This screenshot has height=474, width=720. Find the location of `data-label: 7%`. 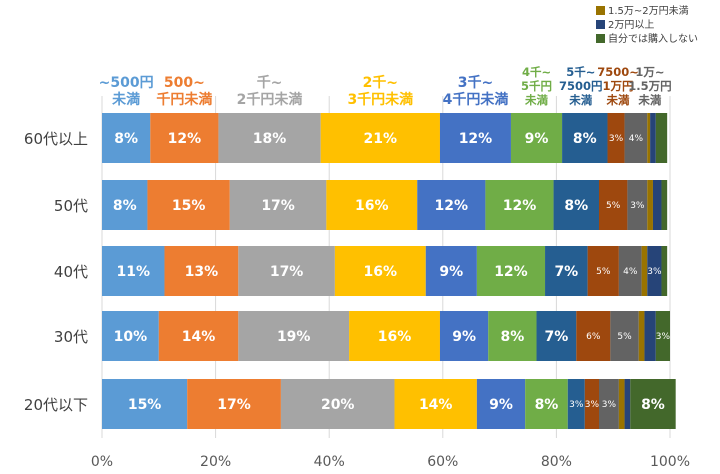

data-label: 7% is located at coordinates (557, 337).